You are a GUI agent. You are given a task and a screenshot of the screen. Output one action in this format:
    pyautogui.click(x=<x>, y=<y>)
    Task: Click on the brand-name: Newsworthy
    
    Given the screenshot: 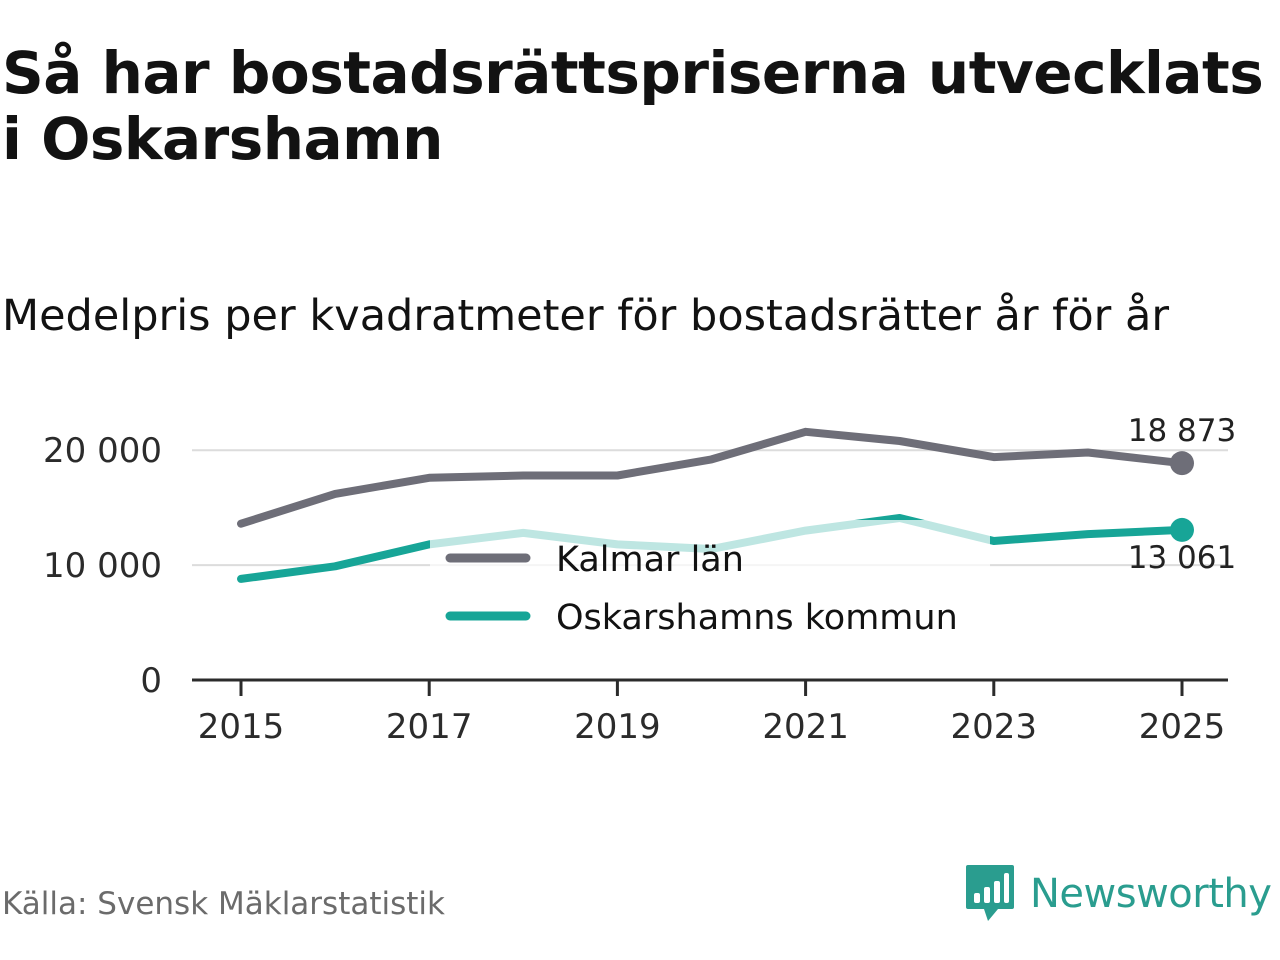 What is the action you would take?
    pyautogui.click(x=1151, y=894)
    